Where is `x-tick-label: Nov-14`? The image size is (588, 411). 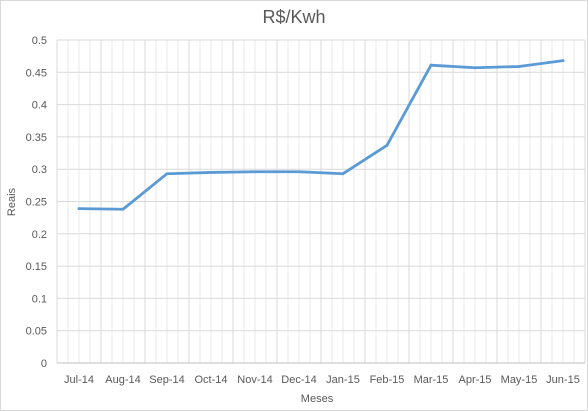 x-tick-label: Nov-14 is located at coordinates (254, 380).